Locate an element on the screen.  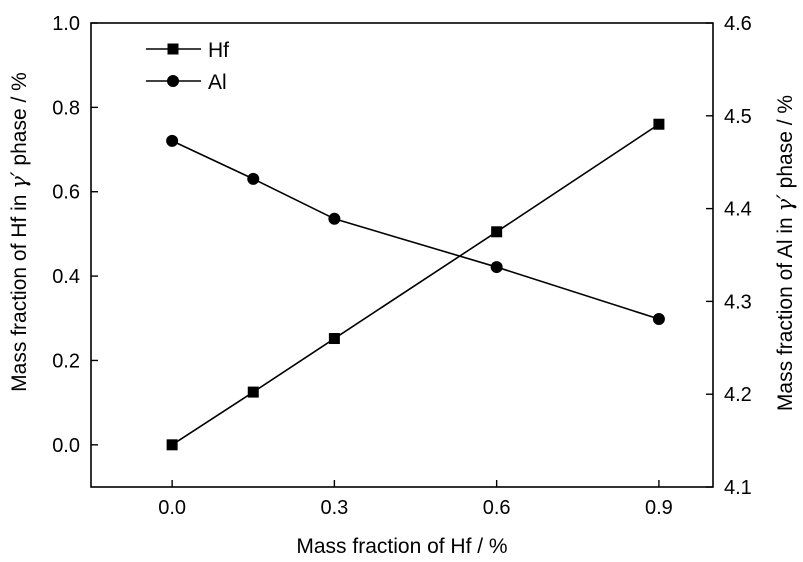
y-right-tick-label: 4.4 is located at coordinates (738, 210).